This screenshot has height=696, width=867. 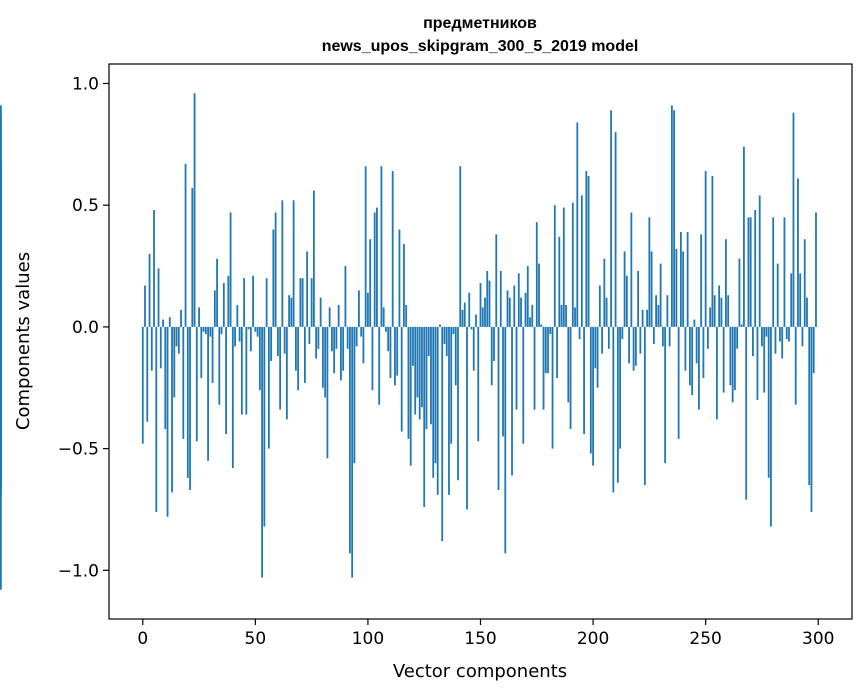 What do you see at coordinates (1, 391) in the screenshot?
I see `bar-undefined` at bounding box center [1, 391].